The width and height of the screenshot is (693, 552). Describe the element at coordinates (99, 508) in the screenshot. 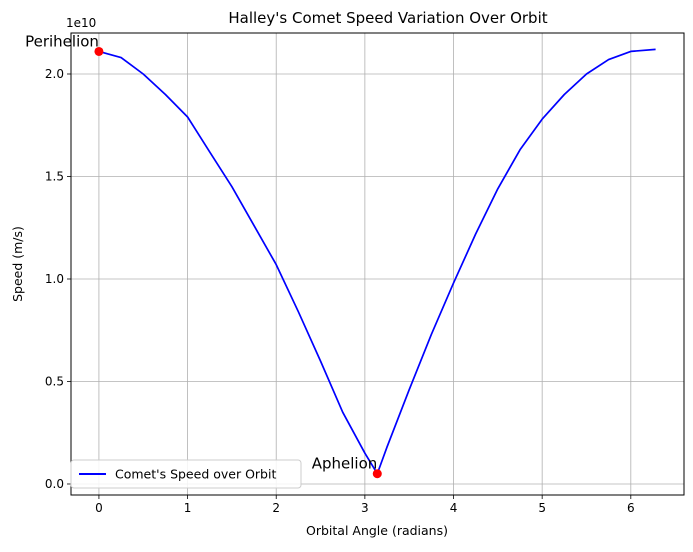

I see `x-tick-label: 0` at that location.